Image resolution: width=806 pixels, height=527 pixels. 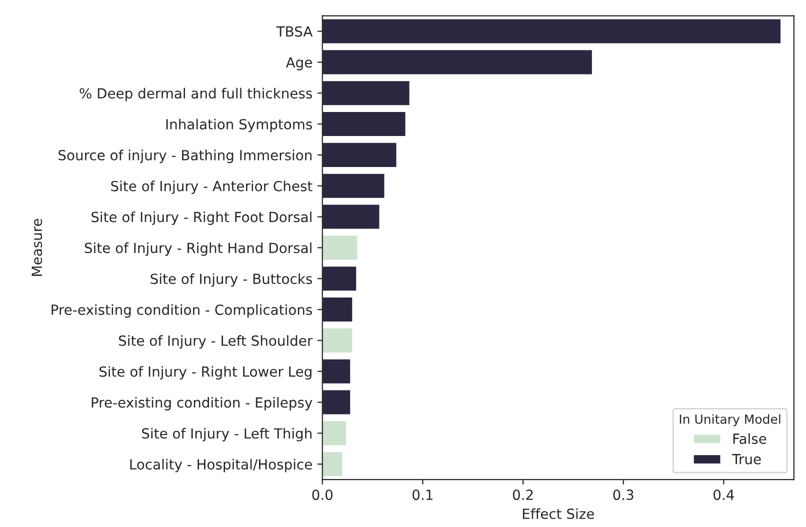 I want to click on y-tick-label: Site of Injury - Left Thigh, so click(x=227, y=435).